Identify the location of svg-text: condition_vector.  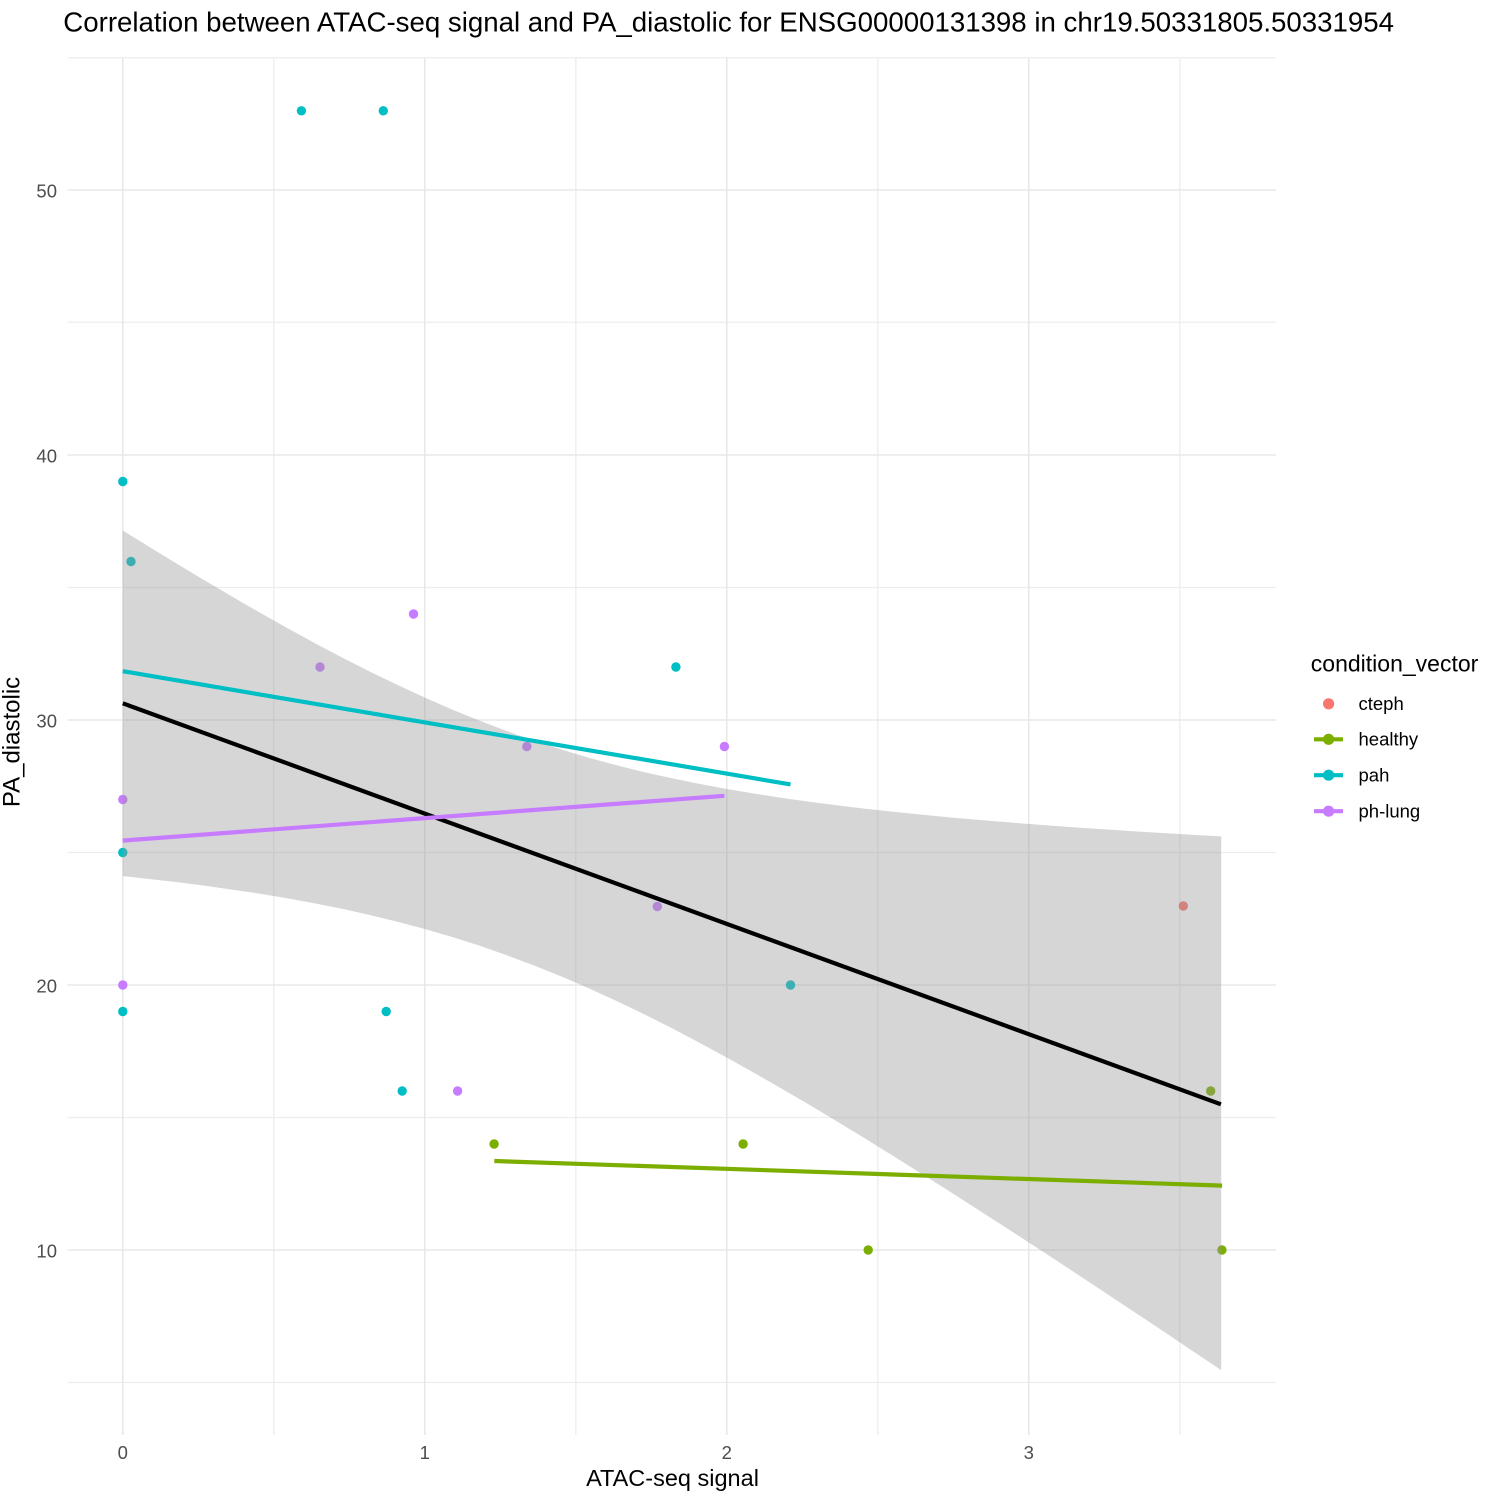
(1395, 664).